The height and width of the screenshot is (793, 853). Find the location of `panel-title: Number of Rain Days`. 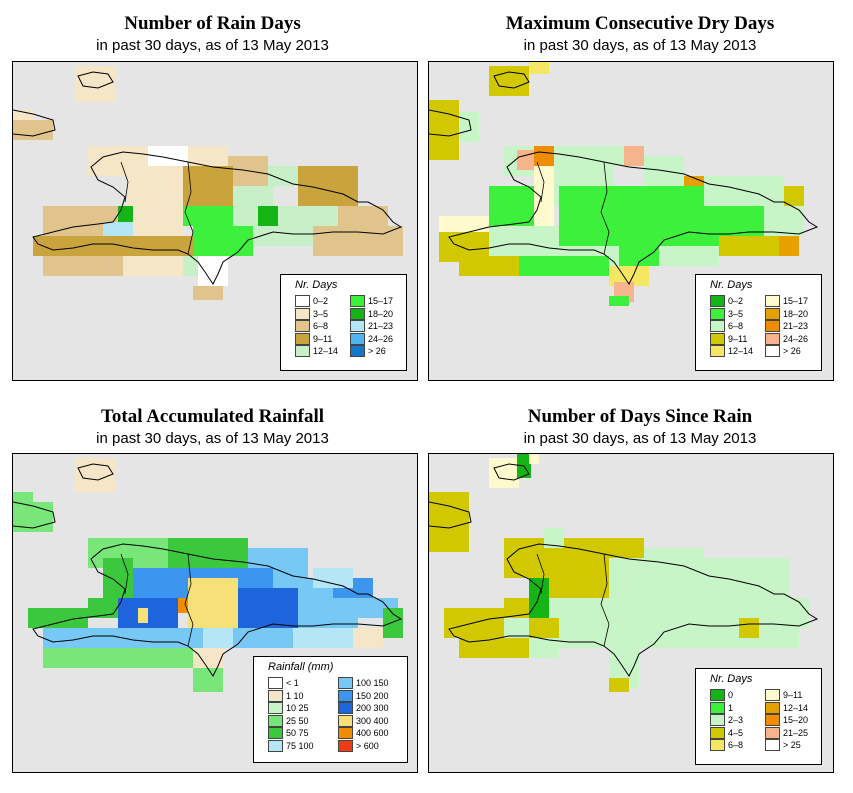

panel-title: Number of Rain Days is located at coordinates (212, 23).